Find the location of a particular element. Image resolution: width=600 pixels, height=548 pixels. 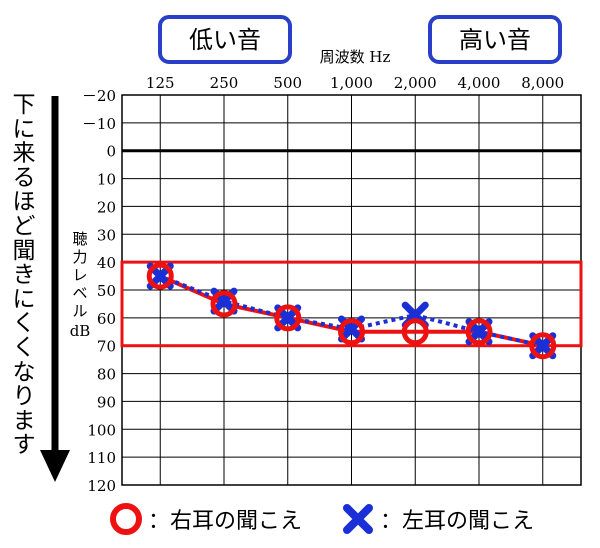

legend-left-ear-marker is located at coordinates (358, 519).